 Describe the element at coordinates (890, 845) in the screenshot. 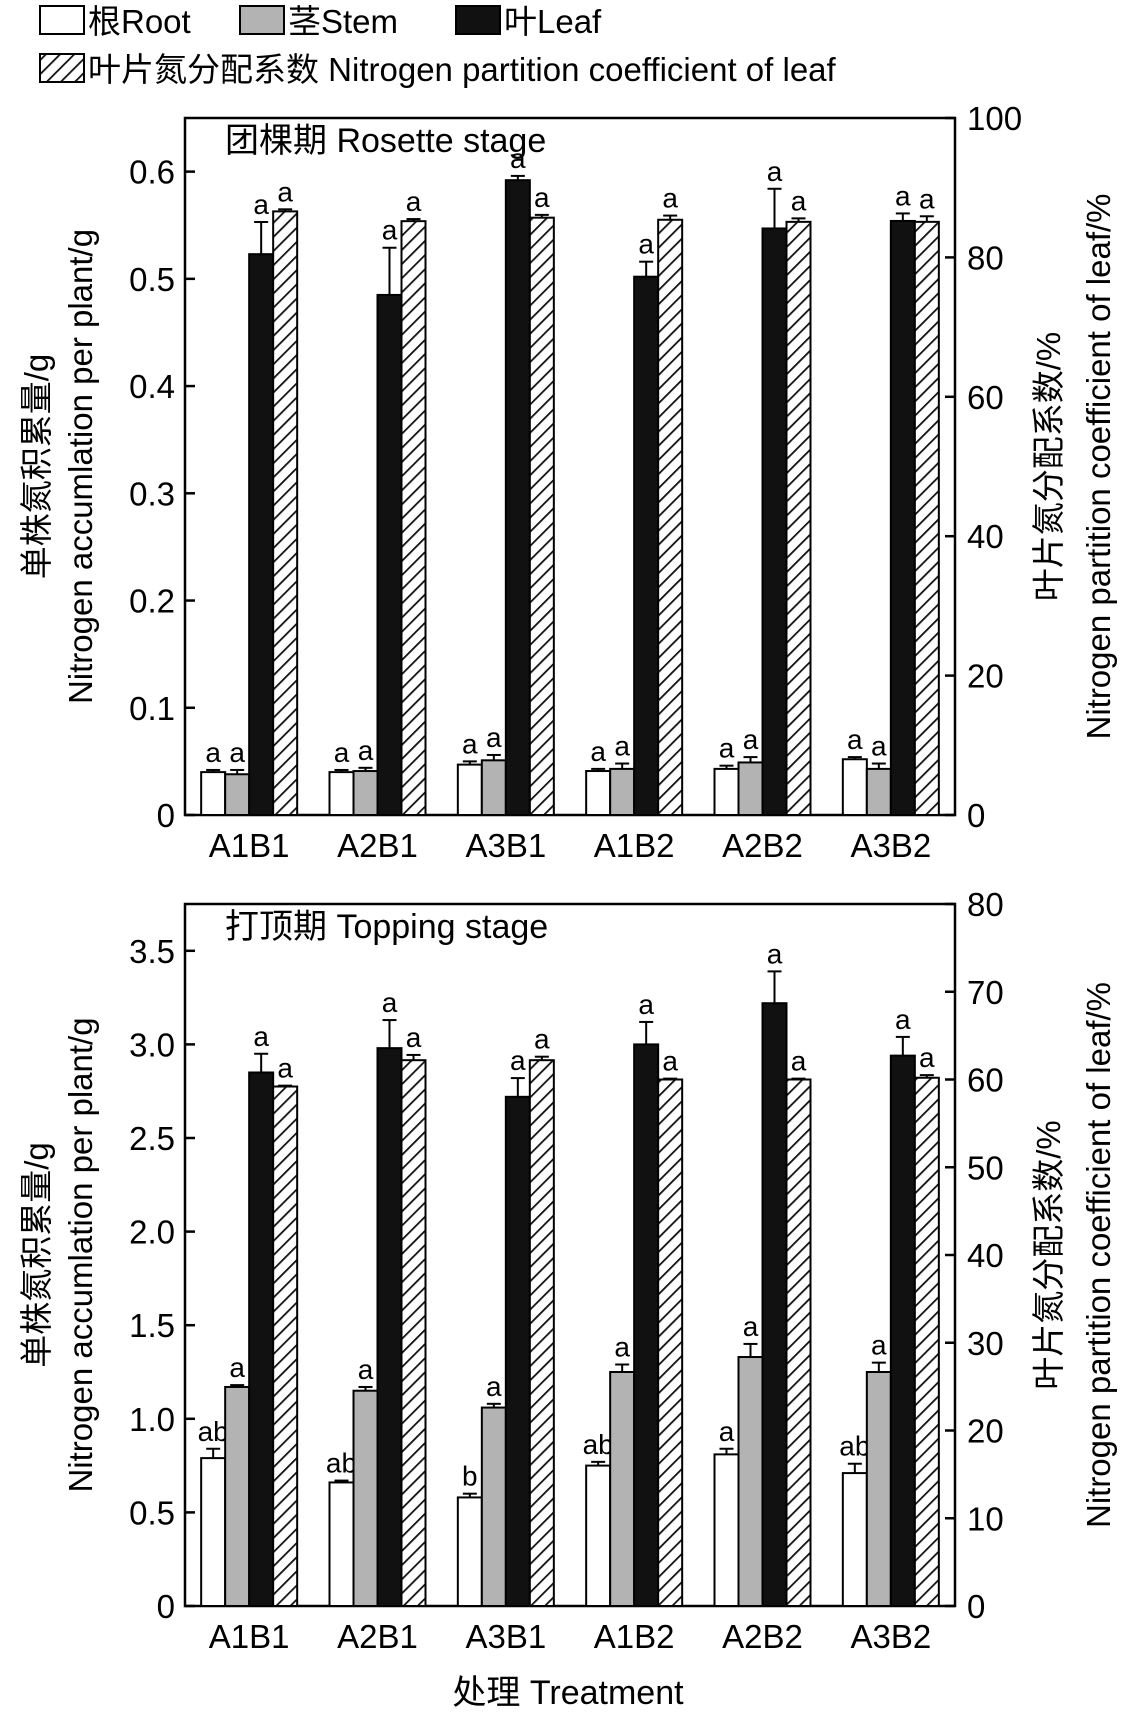

I see `x-tick-label: A3B2` at that location.